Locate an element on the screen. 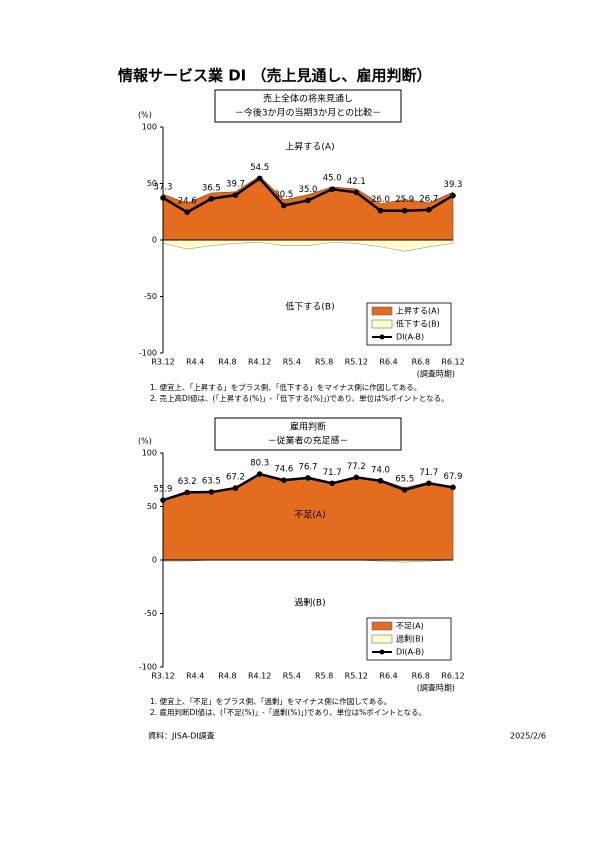 This screenshot has height=845, width=595. note: 1. 便宜上、「不足」をプラス側、「過剰」をマイナス側に作図してある。 is located at coordinates (270, 701).